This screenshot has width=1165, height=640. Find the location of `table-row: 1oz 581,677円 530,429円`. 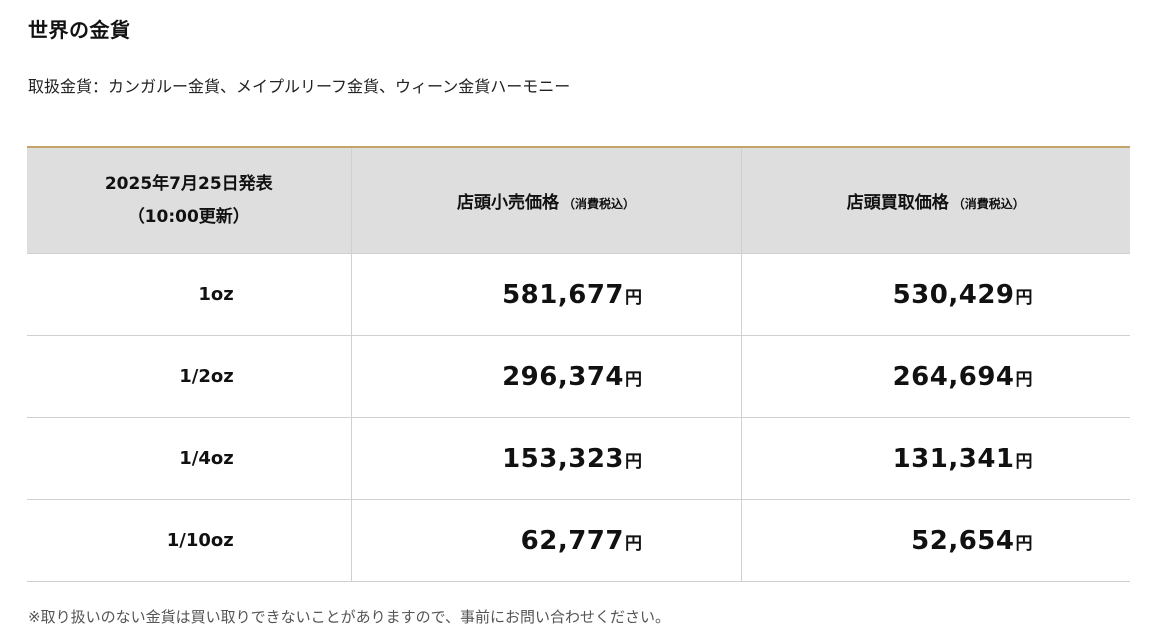

table-row: 1oz 581,677円 530,429円 is located at coordinates (578, 294).